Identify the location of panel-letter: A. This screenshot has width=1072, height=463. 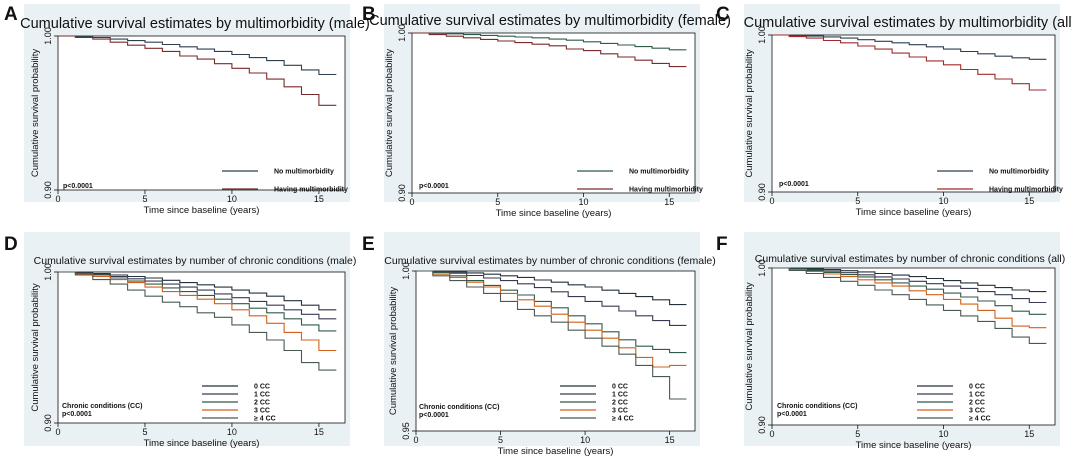
(11, 14).